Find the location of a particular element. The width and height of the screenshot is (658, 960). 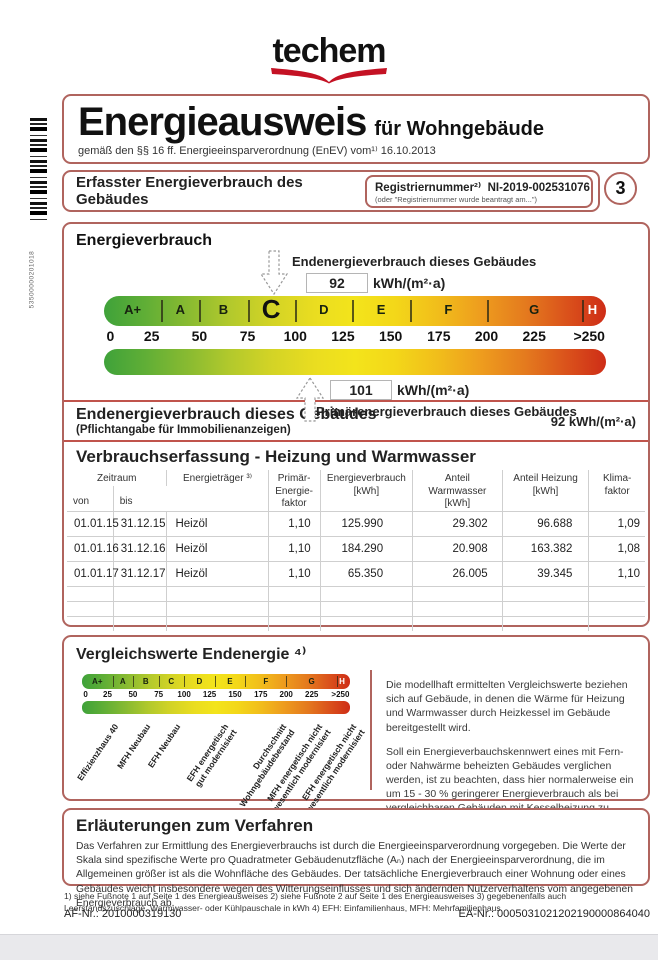

col-anteil-heizung: Anteil Heizung [kWh] is located at coordinates (546, 490).